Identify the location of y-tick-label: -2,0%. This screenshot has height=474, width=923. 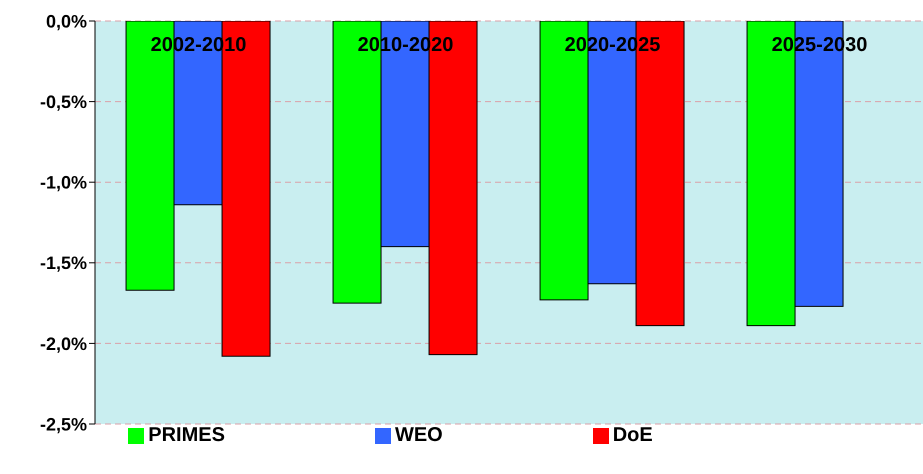
(63, 344).